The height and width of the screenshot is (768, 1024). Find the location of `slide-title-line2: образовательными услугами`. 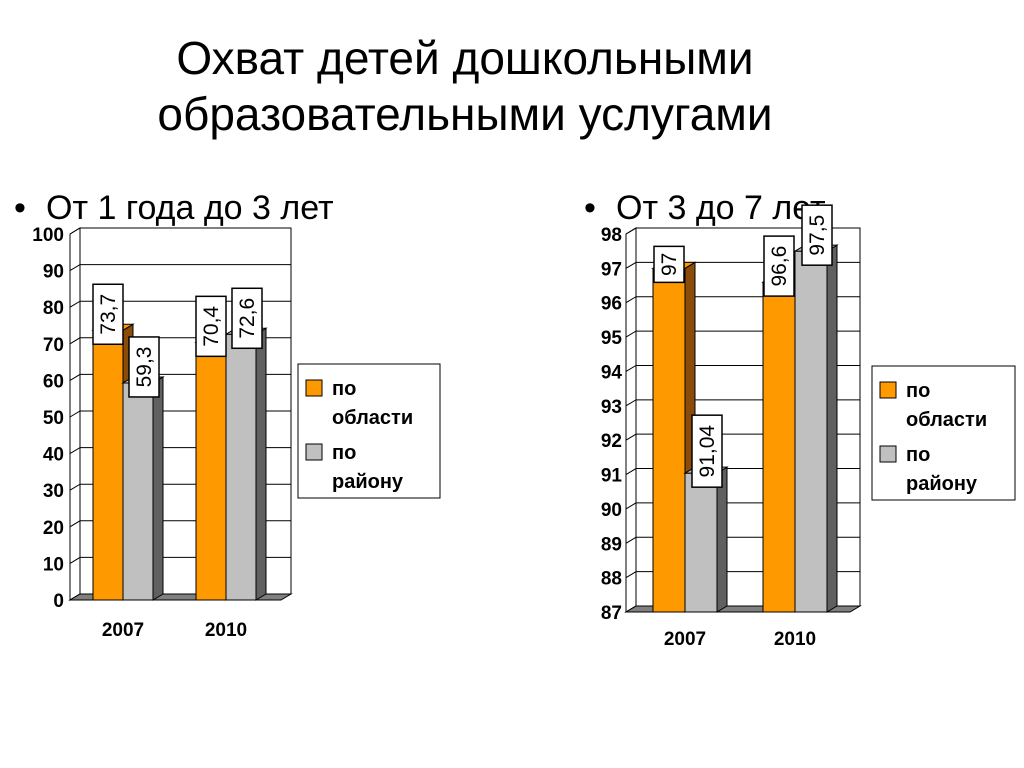

slide-title-line2: образовательными услугами is located at coordinates (465, 114).